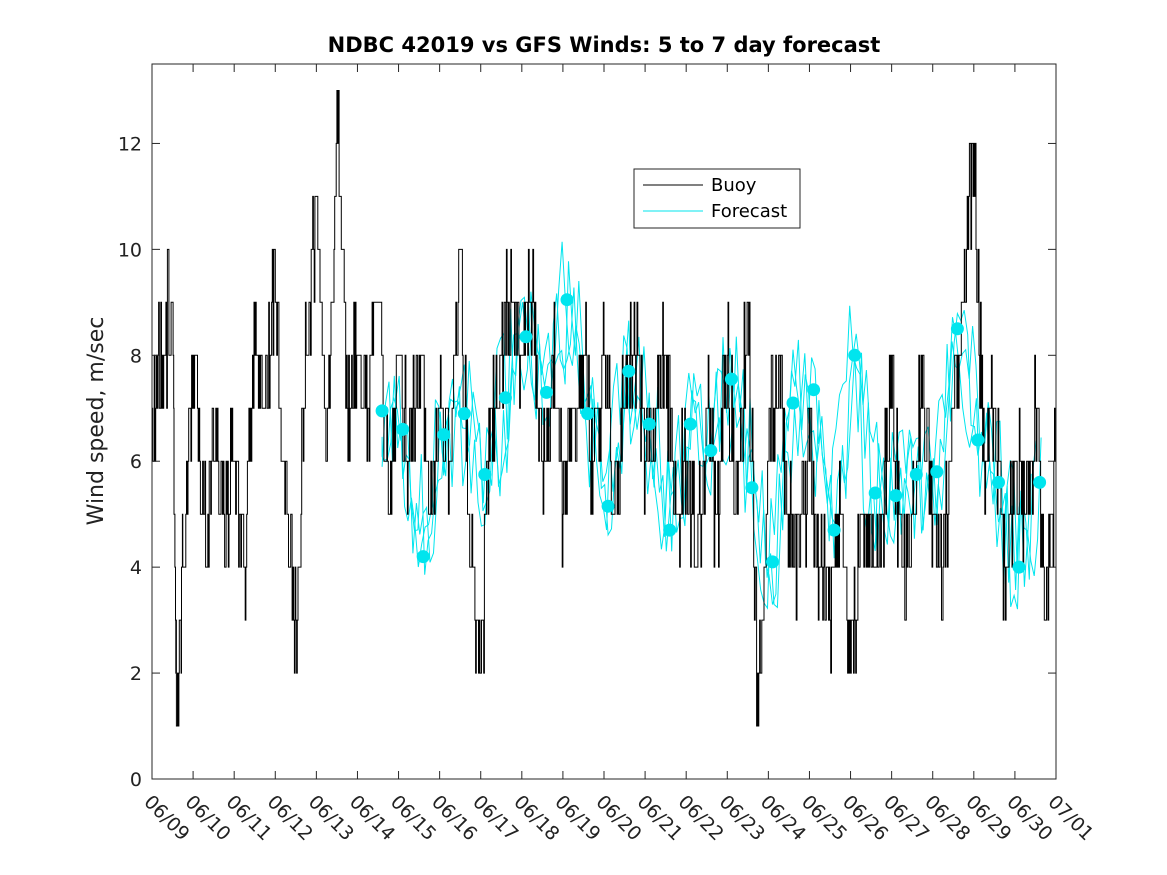  I want to click on y-tick-label: 2, so click(136, 674).